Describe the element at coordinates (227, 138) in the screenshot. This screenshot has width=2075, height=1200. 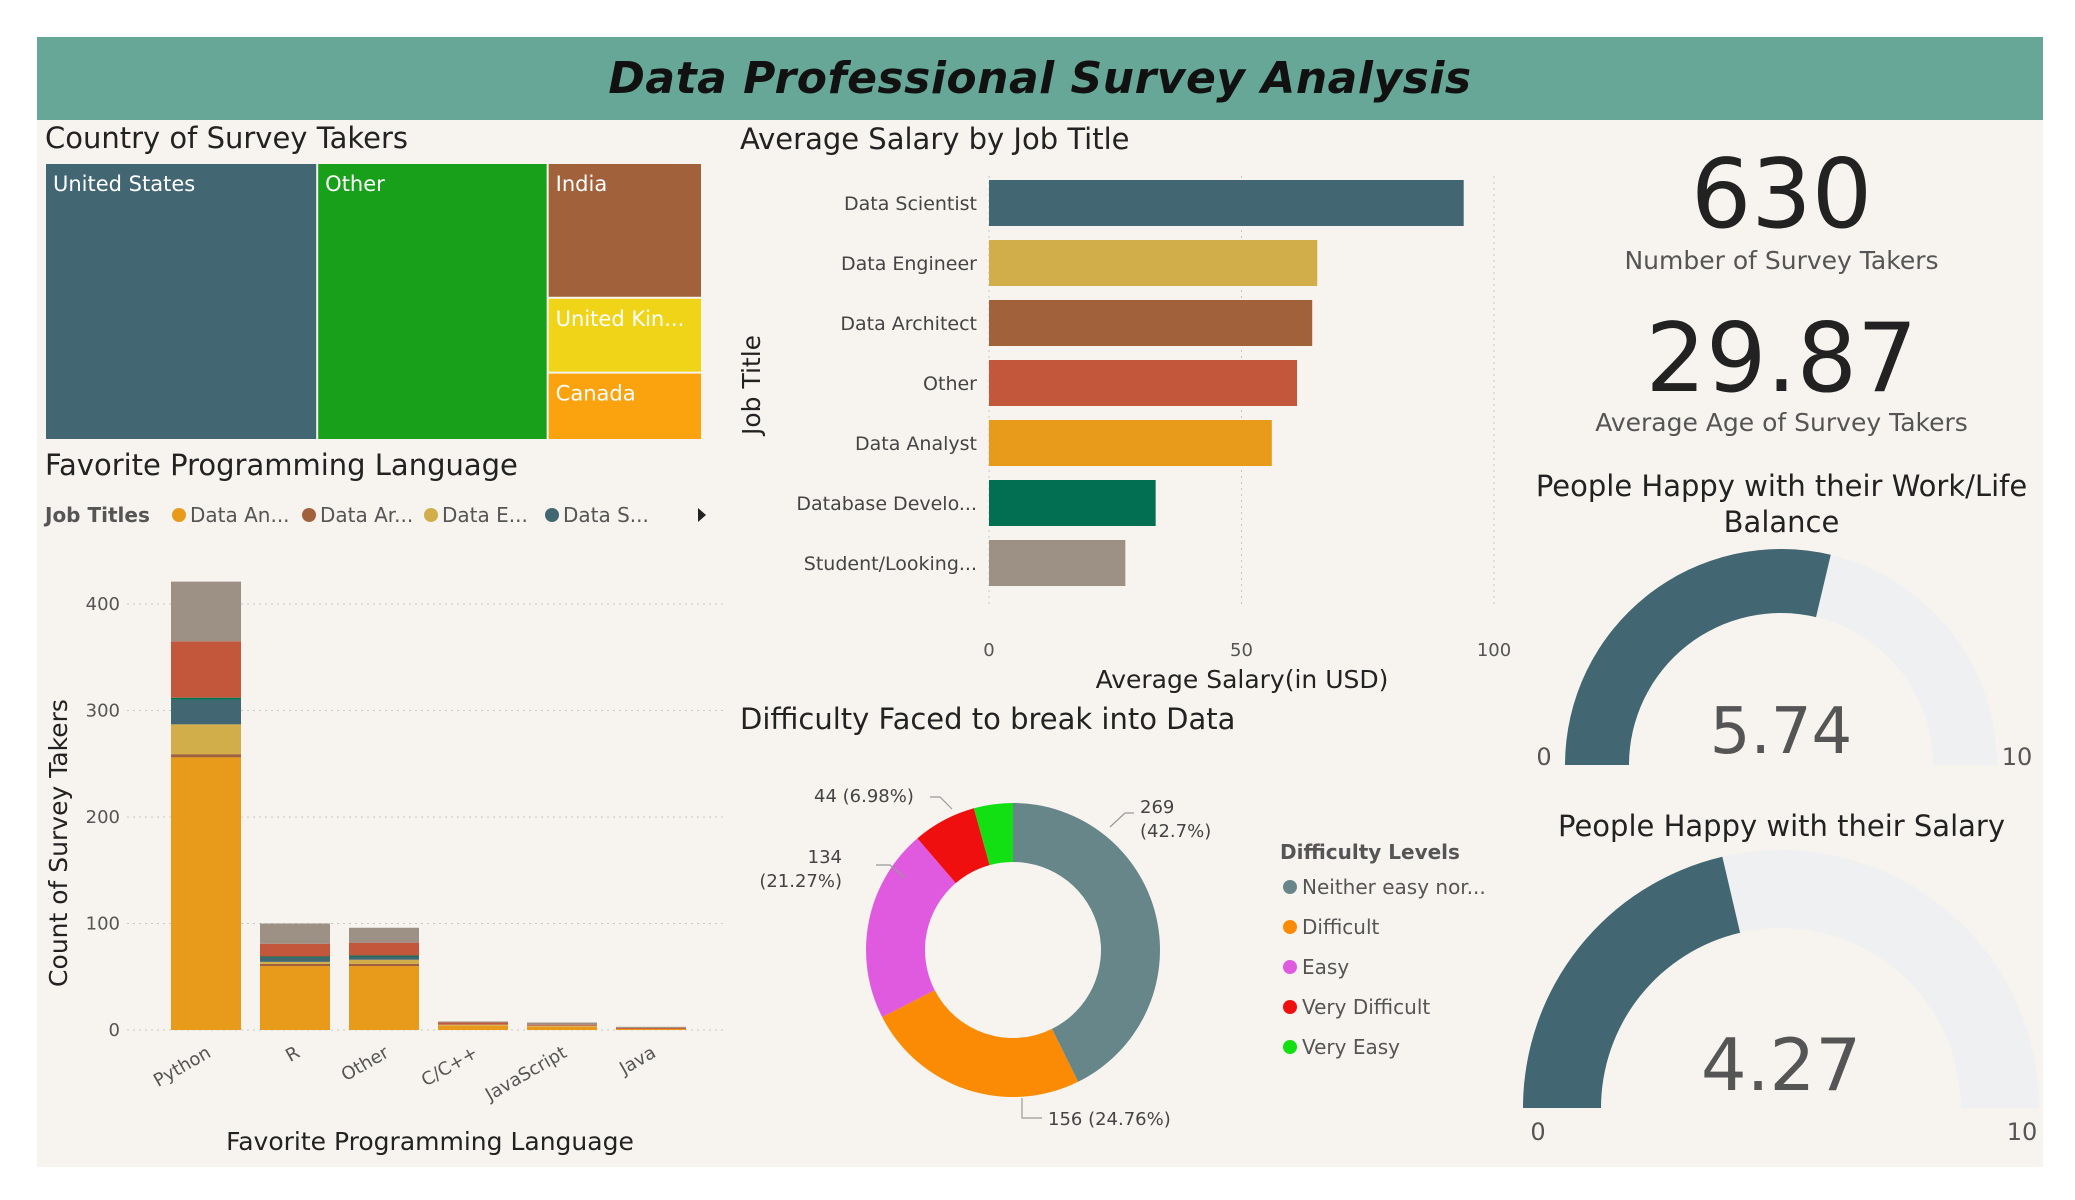
I see `treemap-title: Country of Survey Takers` at that location.